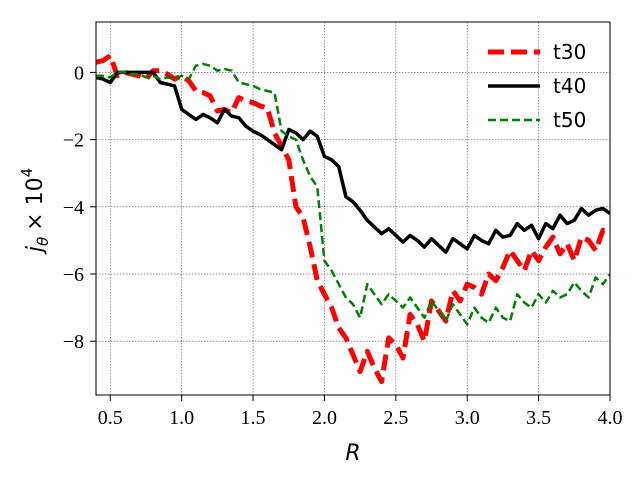 Image resolution: width=640 pixels, height=480 pixels. I want to click on y-tick-label: −2, so click(73, 141).